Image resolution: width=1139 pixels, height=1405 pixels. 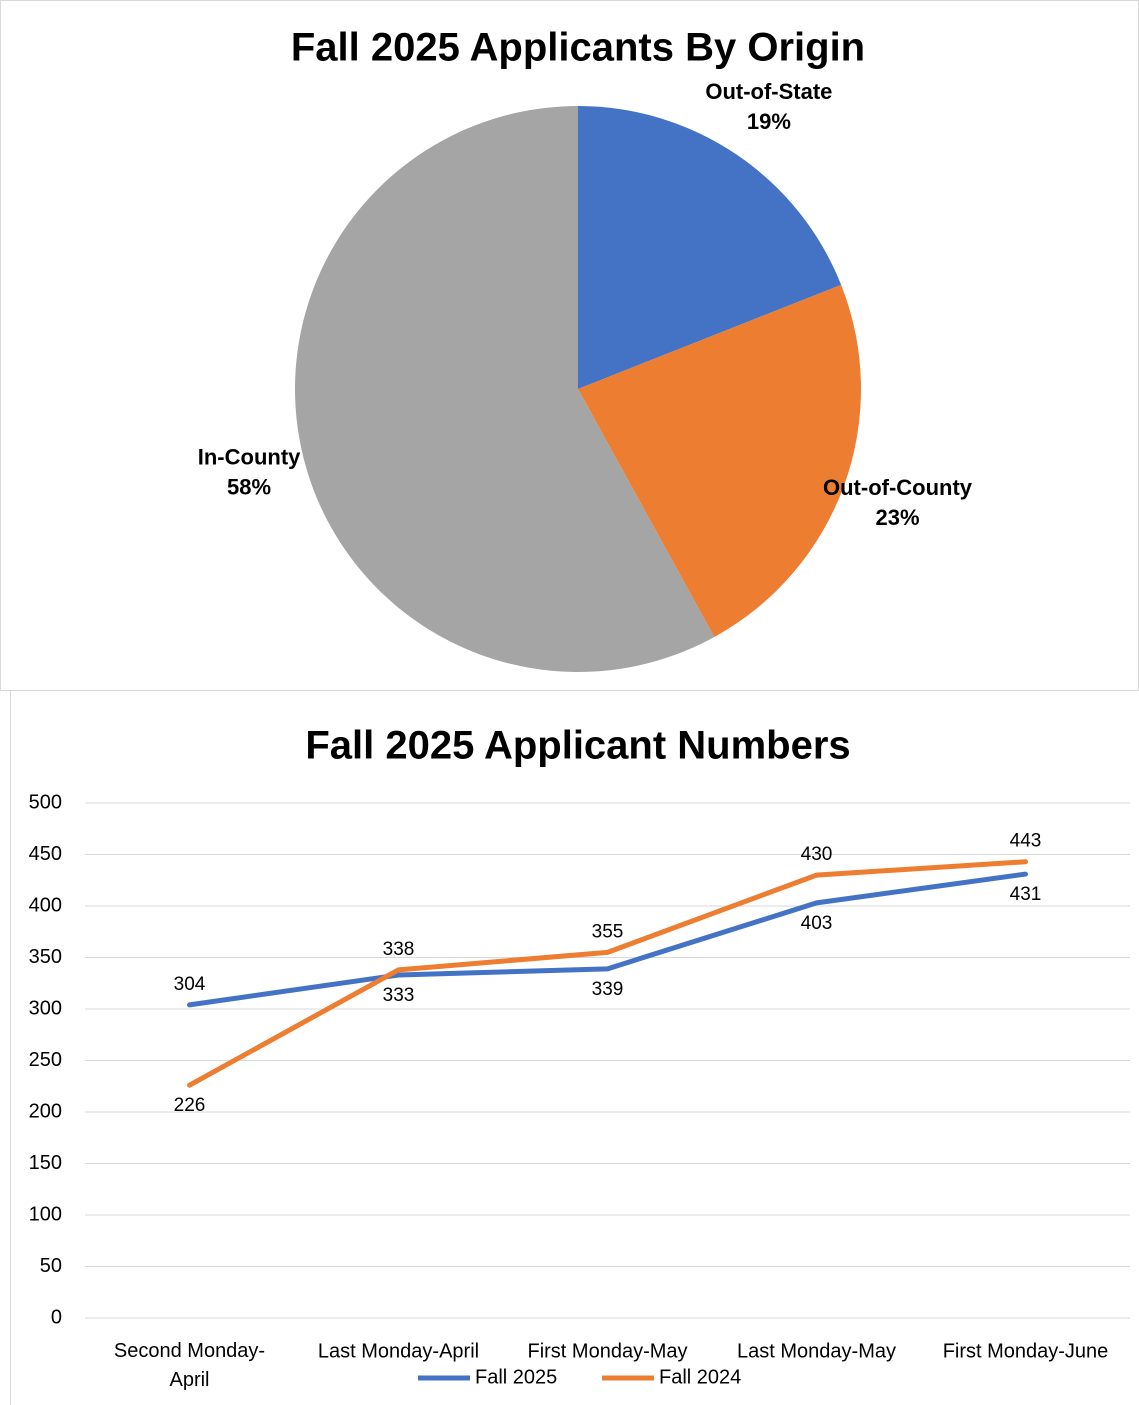 I want to click on slice-value: 58%, so click(x=249, y=486).